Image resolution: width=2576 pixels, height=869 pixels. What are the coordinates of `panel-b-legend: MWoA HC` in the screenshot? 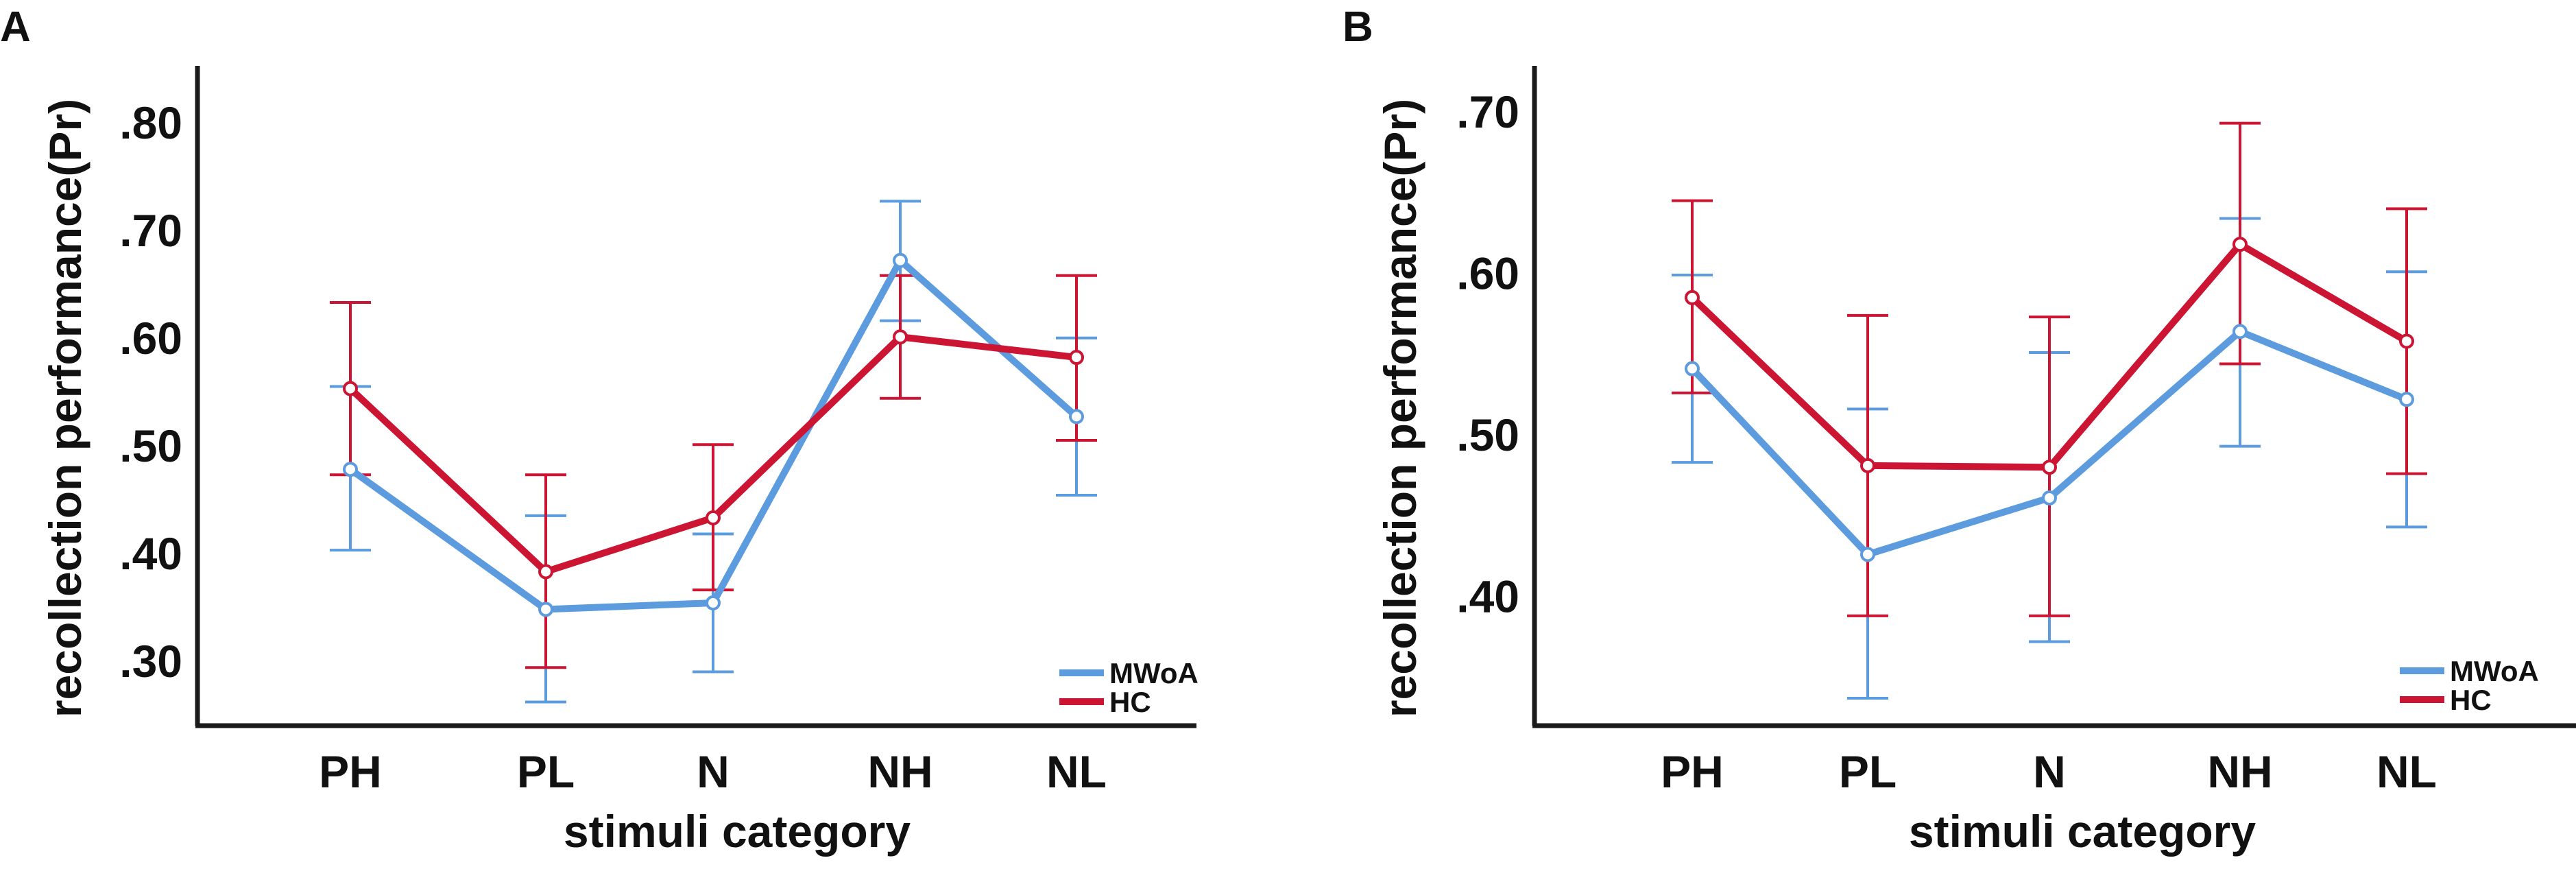 It's located at (2470, 685).